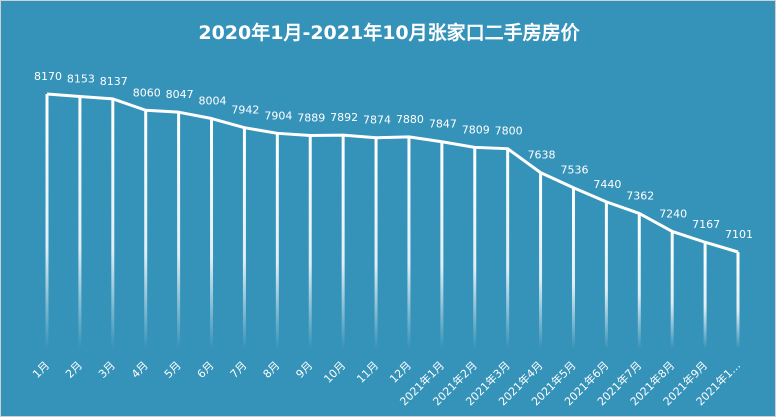 The width and height of the screenshot is (776, 418). What do you see at coordinates (509, 131) in the screenshot?
I see `data-label: 7800` at bounding box center [509, 131].